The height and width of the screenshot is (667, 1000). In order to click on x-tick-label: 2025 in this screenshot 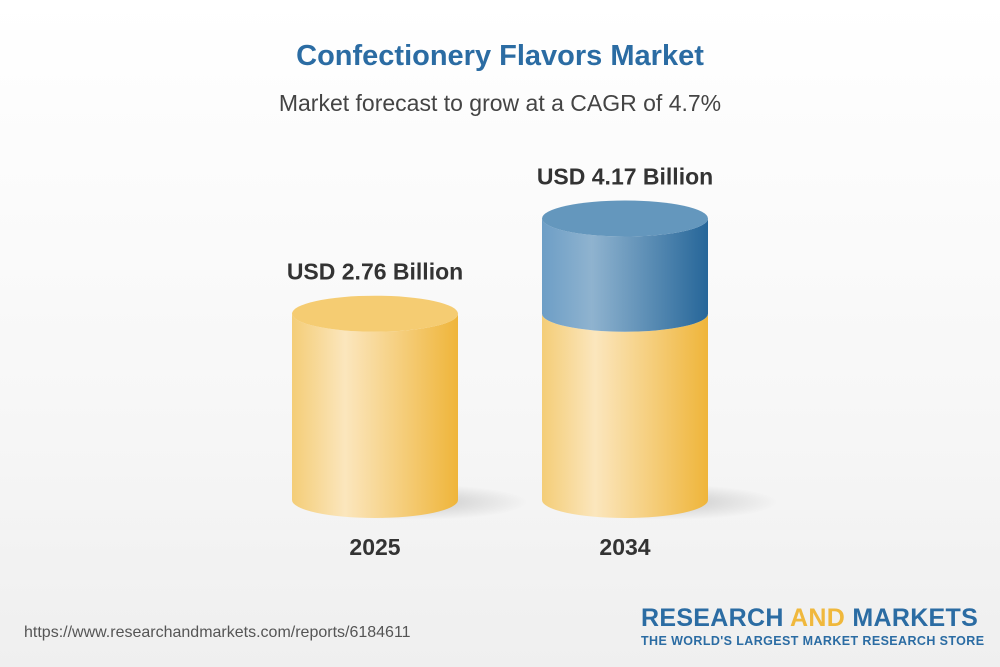, I will do `click(374, 547)`.